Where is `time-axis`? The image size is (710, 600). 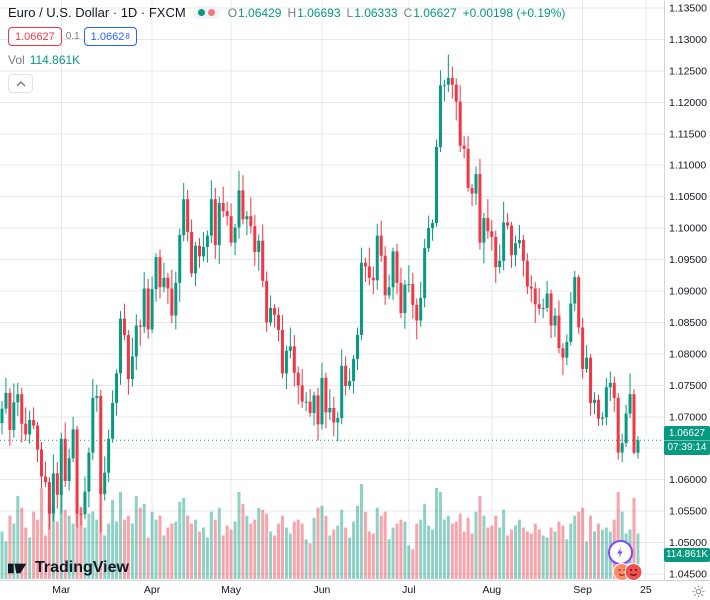 time-axis is located at coordinates (355, 590).